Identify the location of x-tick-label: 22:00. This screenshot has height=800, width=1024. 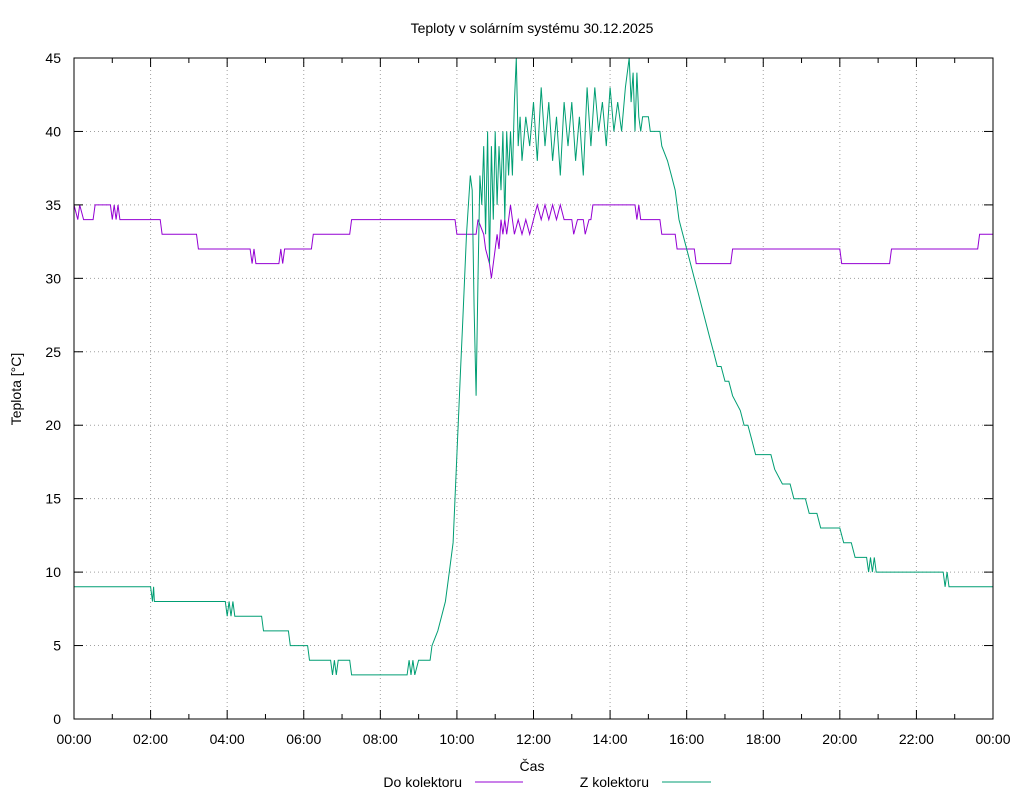
(916, 739).